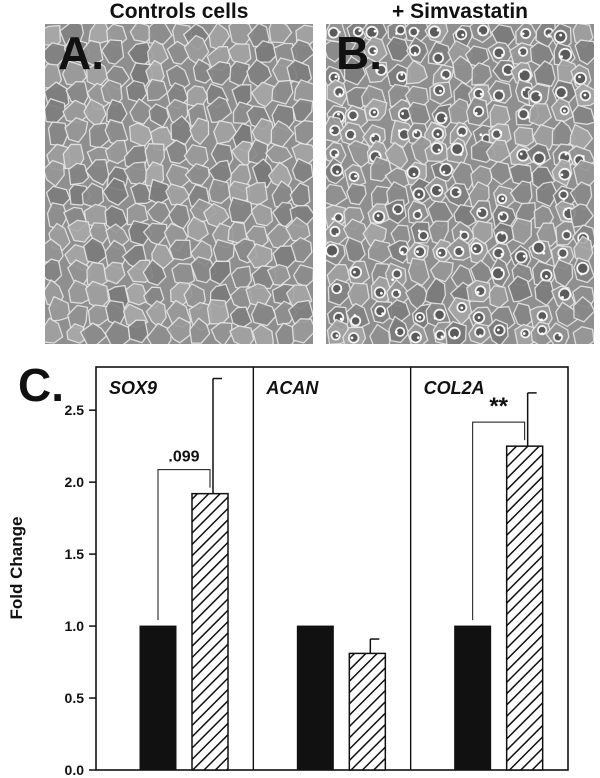 The height and width of the screenshot is (778, 600). Describe the element at coordinates (454, 388) in the screenshot. I see `gene-label: COL2A` at that location.